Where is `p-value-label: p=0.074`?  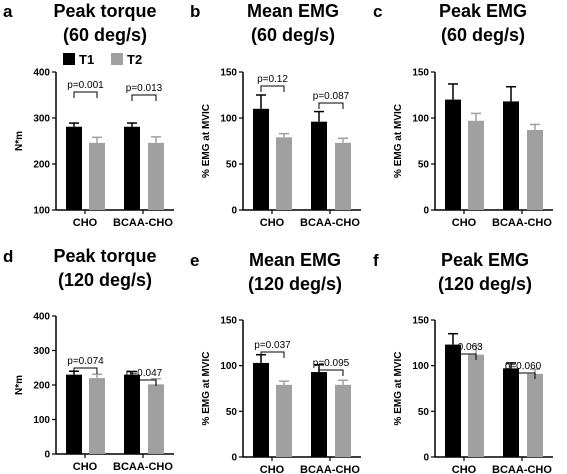
p-value-label: p=0.074 is located at coordinates (85, 361).